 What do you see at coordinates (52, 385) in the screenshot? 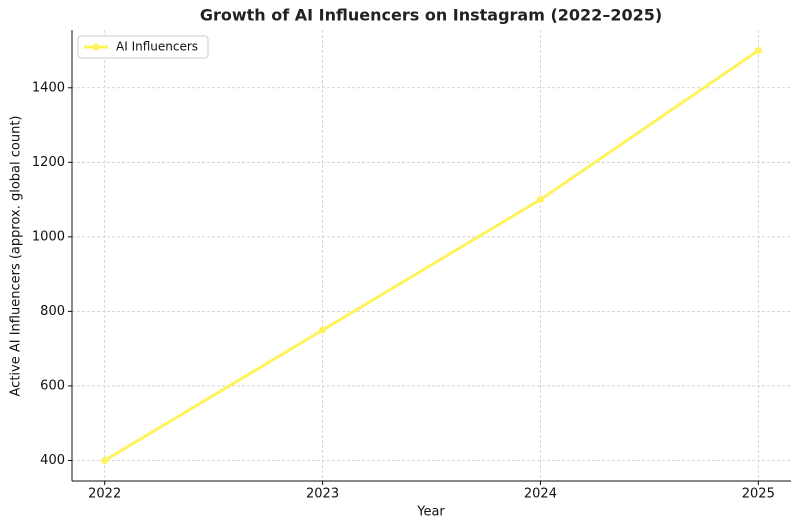
I see `y-tick-label: 600` at bounding box center [52, 385].